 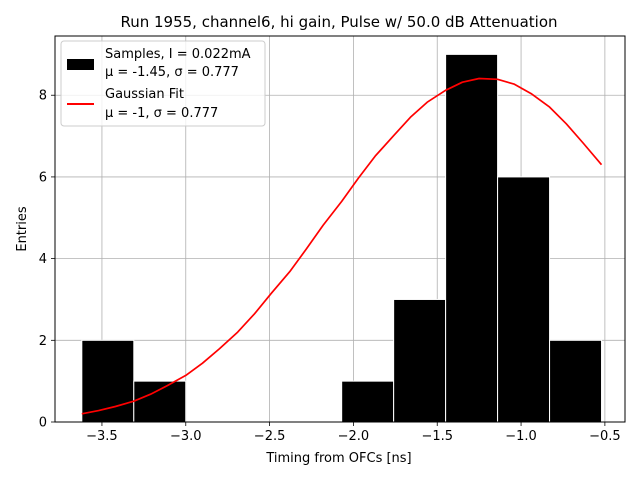 I want to click on x-axis-ticks: −3.5 −3.0 −2.5 −2.0 −1.5 −1.0 −0.5, so click(x=353, y=433).